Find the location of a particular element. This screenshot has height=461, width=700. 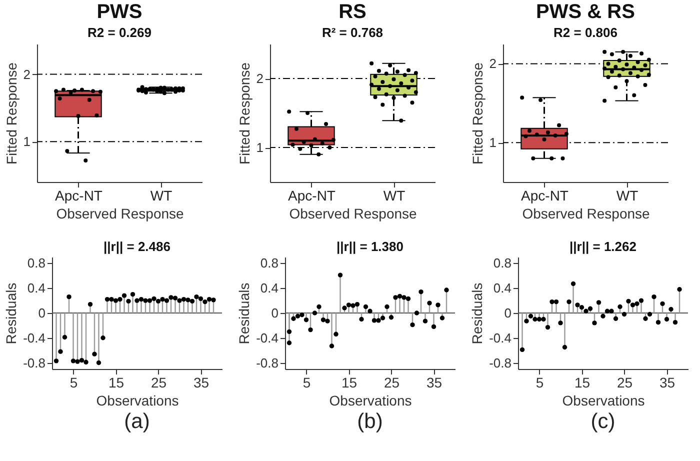

text: (c) is located at coordinates (603, 421).